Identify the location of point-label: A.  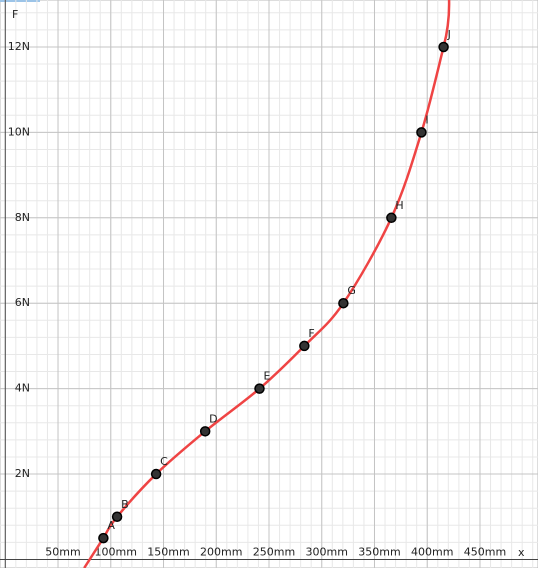
(111, 525).